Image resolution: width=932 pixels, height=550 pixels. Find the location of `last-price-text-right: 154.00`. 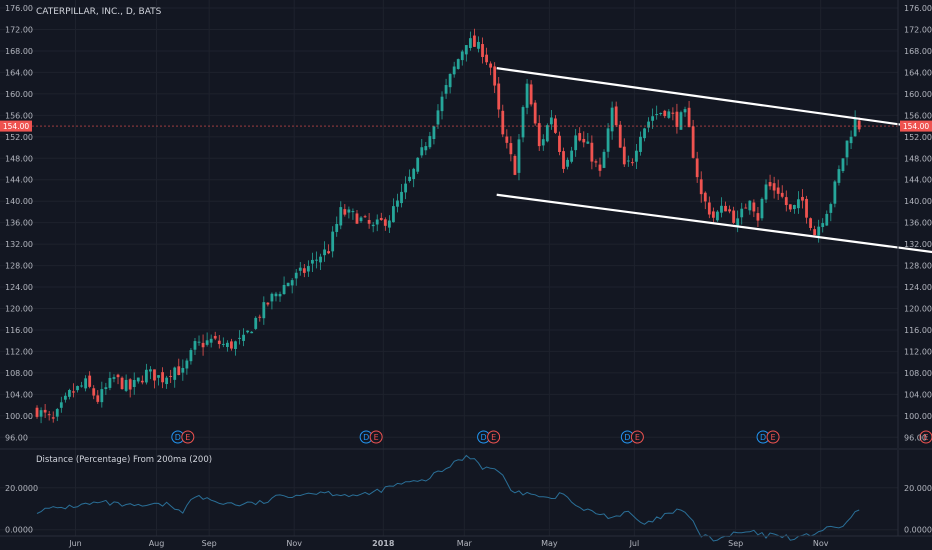

last-price-text-right: 154.00 is located at coordinates (916, 126).